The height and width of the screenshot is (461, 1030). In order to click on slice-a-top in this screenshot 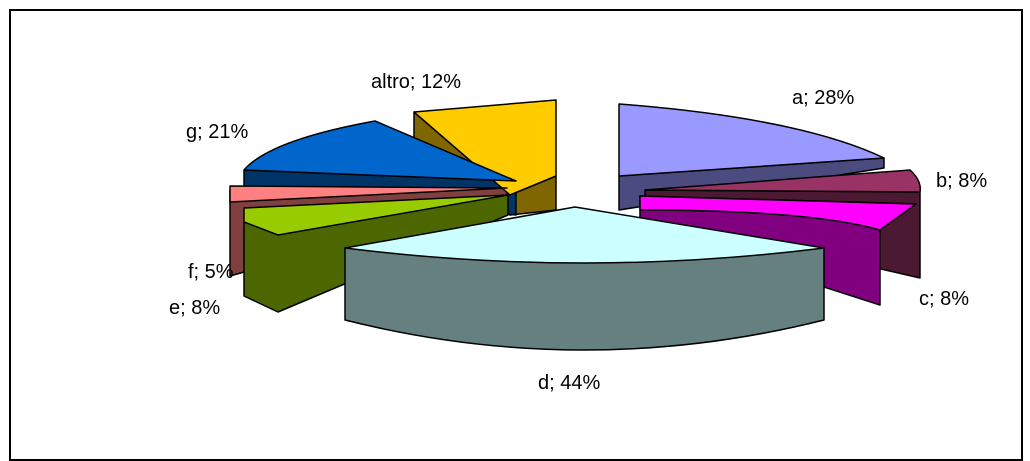, I will do `click(751, 140)`.